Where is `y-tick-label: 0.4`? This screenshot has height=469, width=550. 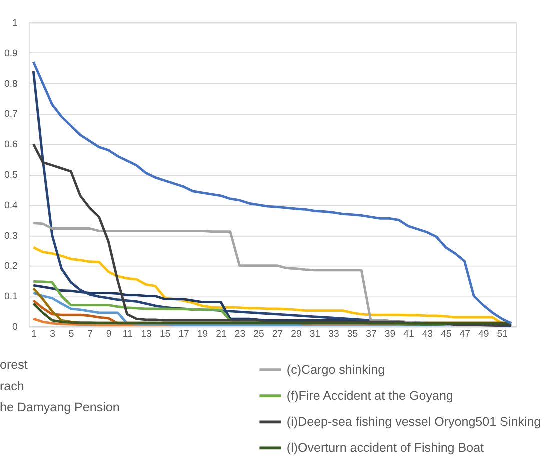 y-tick-label: 0.4 is located at coordinates (11, 206).